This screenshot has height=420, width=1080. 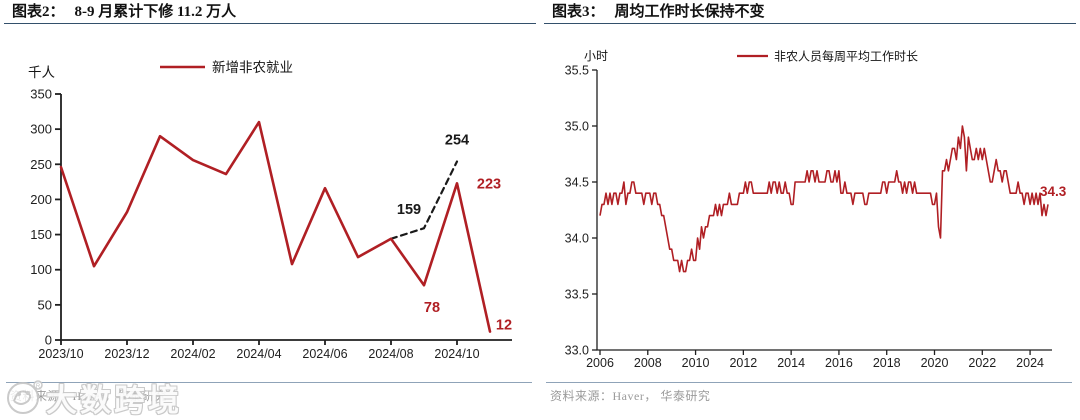 I want to click on figure2-source-row: 资料来源：Haver，华泰研究, so click(x=269, y=393).